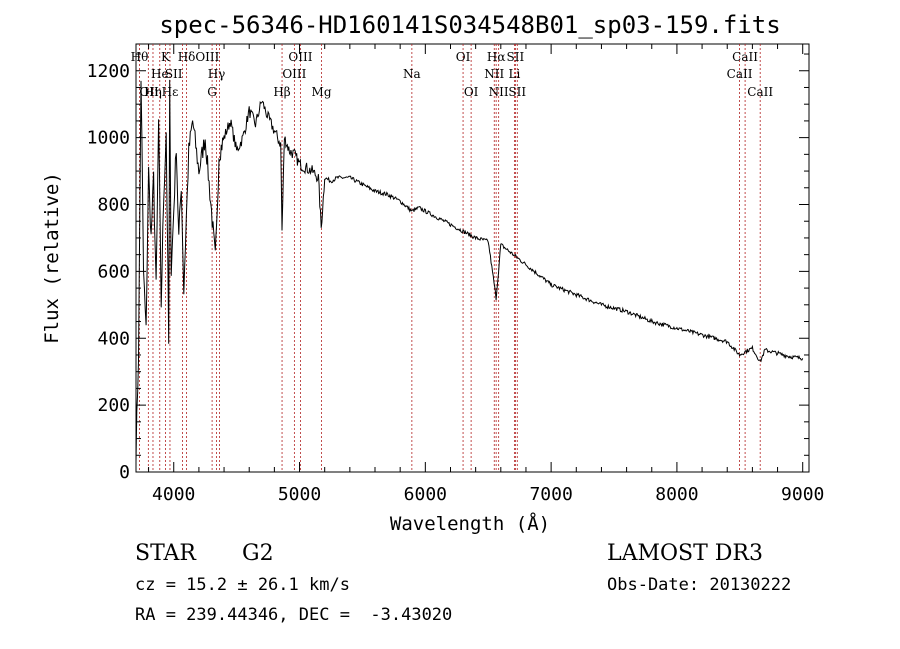 This screenshot has width=900, height=649. I want to click on x-tick-label: 4000, so click(173, 494).